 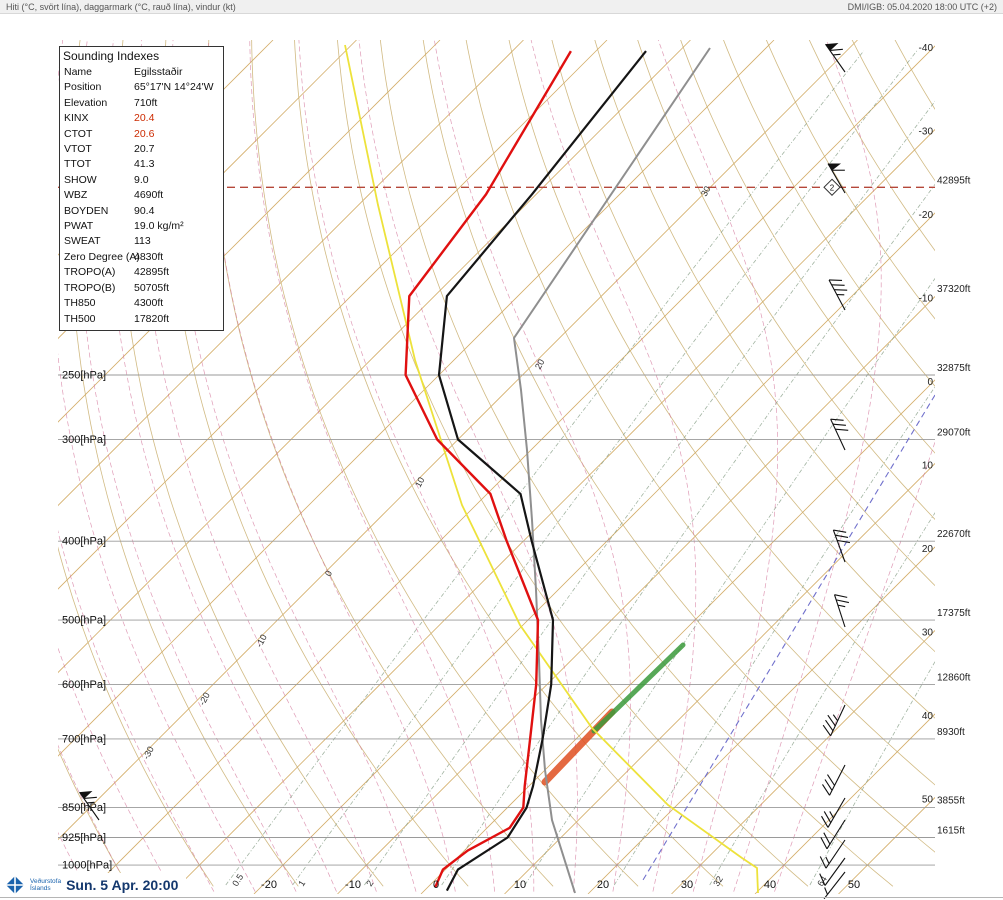 What do you see at coordinates (84, 440) in the screenshot?
I see `svg-text: 300[hPa]` at bounding box center [84, 440].